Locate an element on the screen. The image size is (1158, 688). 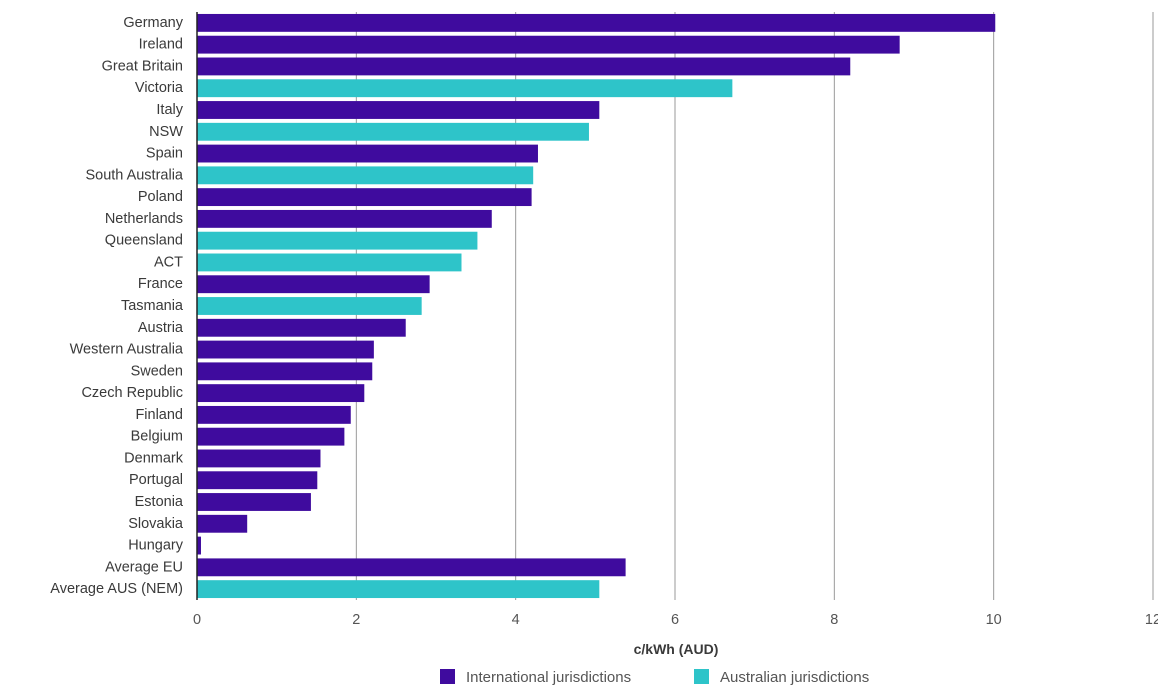
category-label-spain: Spain is located at coordinates (164, 154).